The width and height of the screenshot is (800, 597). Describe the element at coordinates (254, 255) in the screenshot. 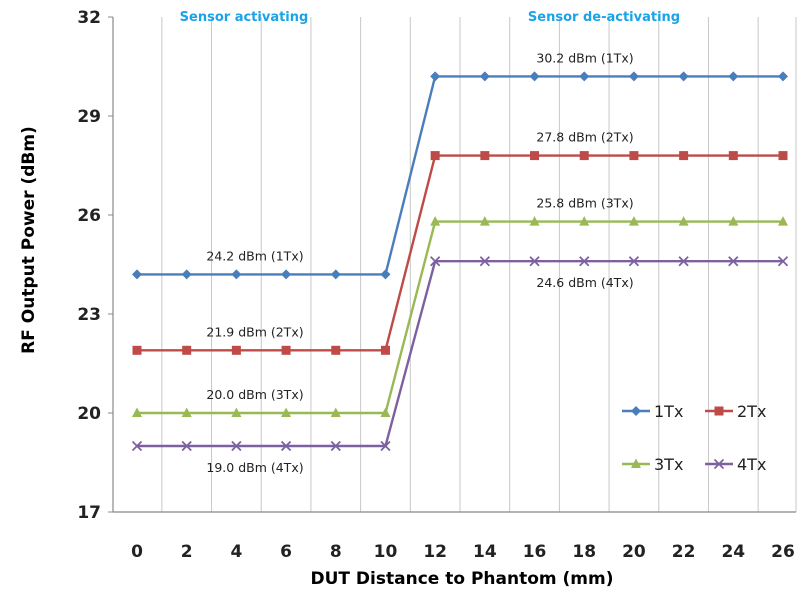

I see `value-annotation: 24.2 dBm (1Tx)` at that location.